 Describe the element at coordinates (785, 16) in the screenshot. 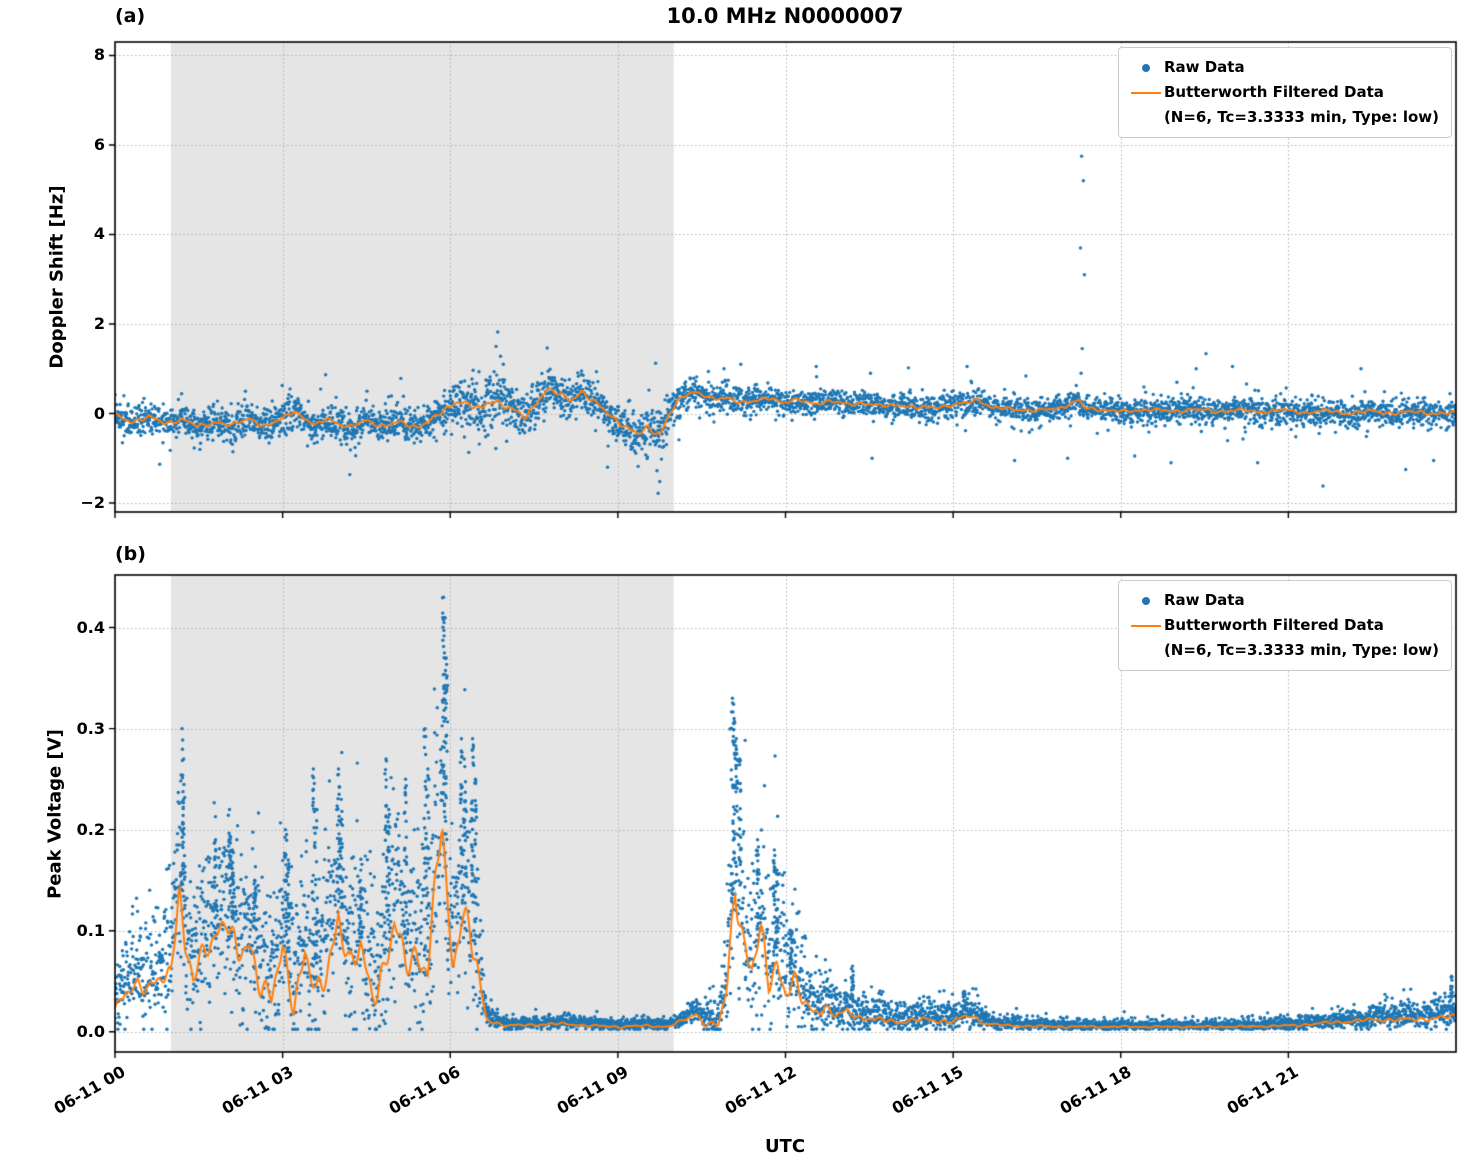

I see `chart-title: 10.0 MHz N0000007` at that location.